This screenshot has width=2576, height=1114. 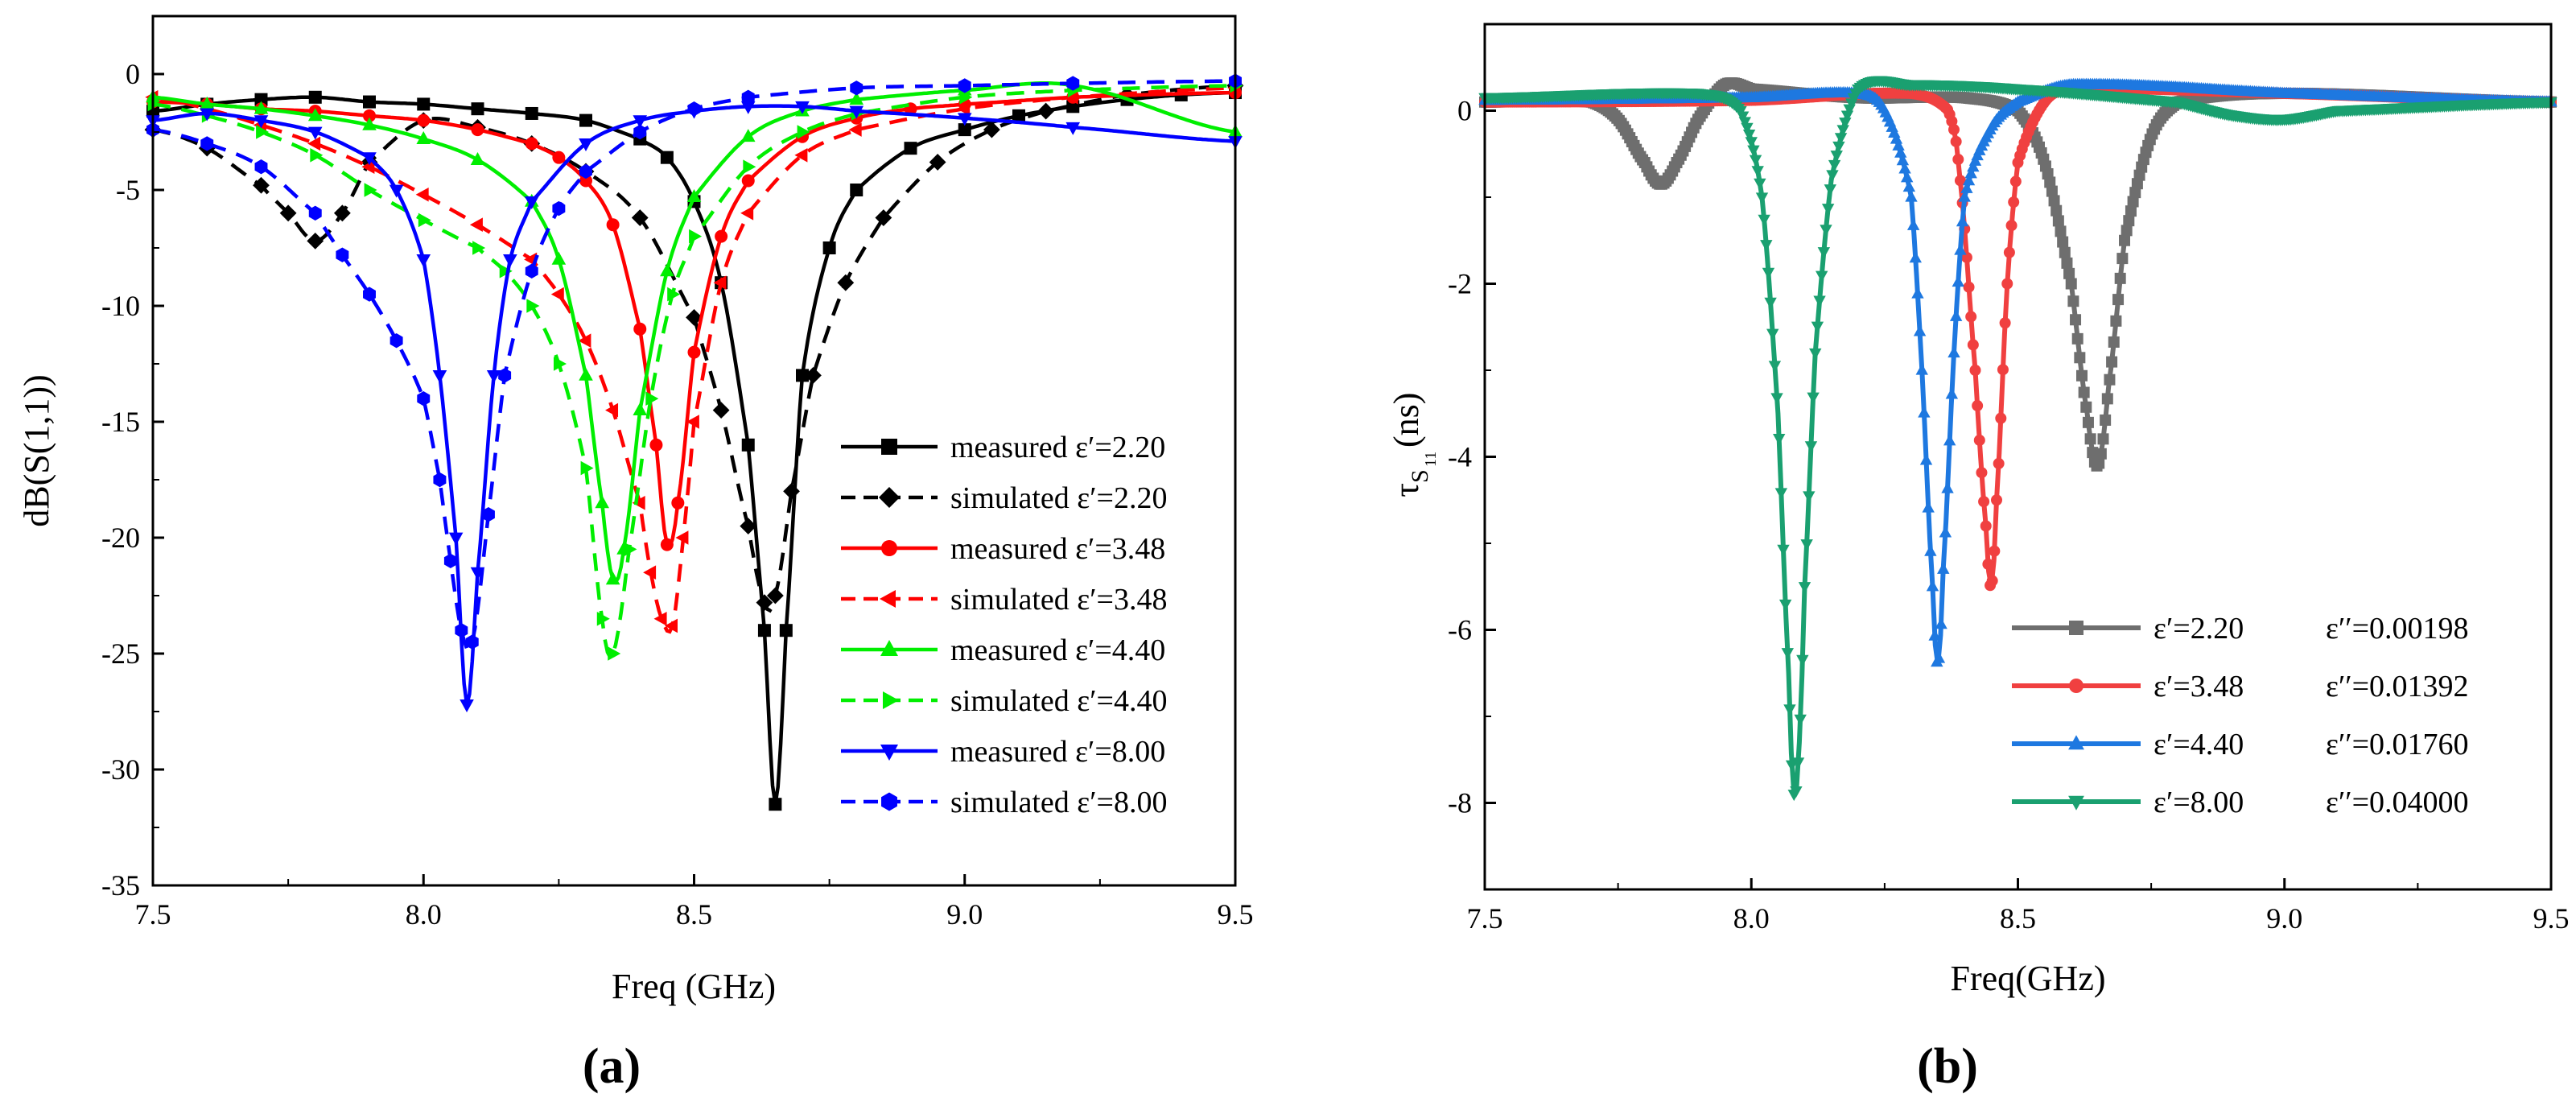 I want to click on b-ytick-label: -8, so click(x=1460, y=803).